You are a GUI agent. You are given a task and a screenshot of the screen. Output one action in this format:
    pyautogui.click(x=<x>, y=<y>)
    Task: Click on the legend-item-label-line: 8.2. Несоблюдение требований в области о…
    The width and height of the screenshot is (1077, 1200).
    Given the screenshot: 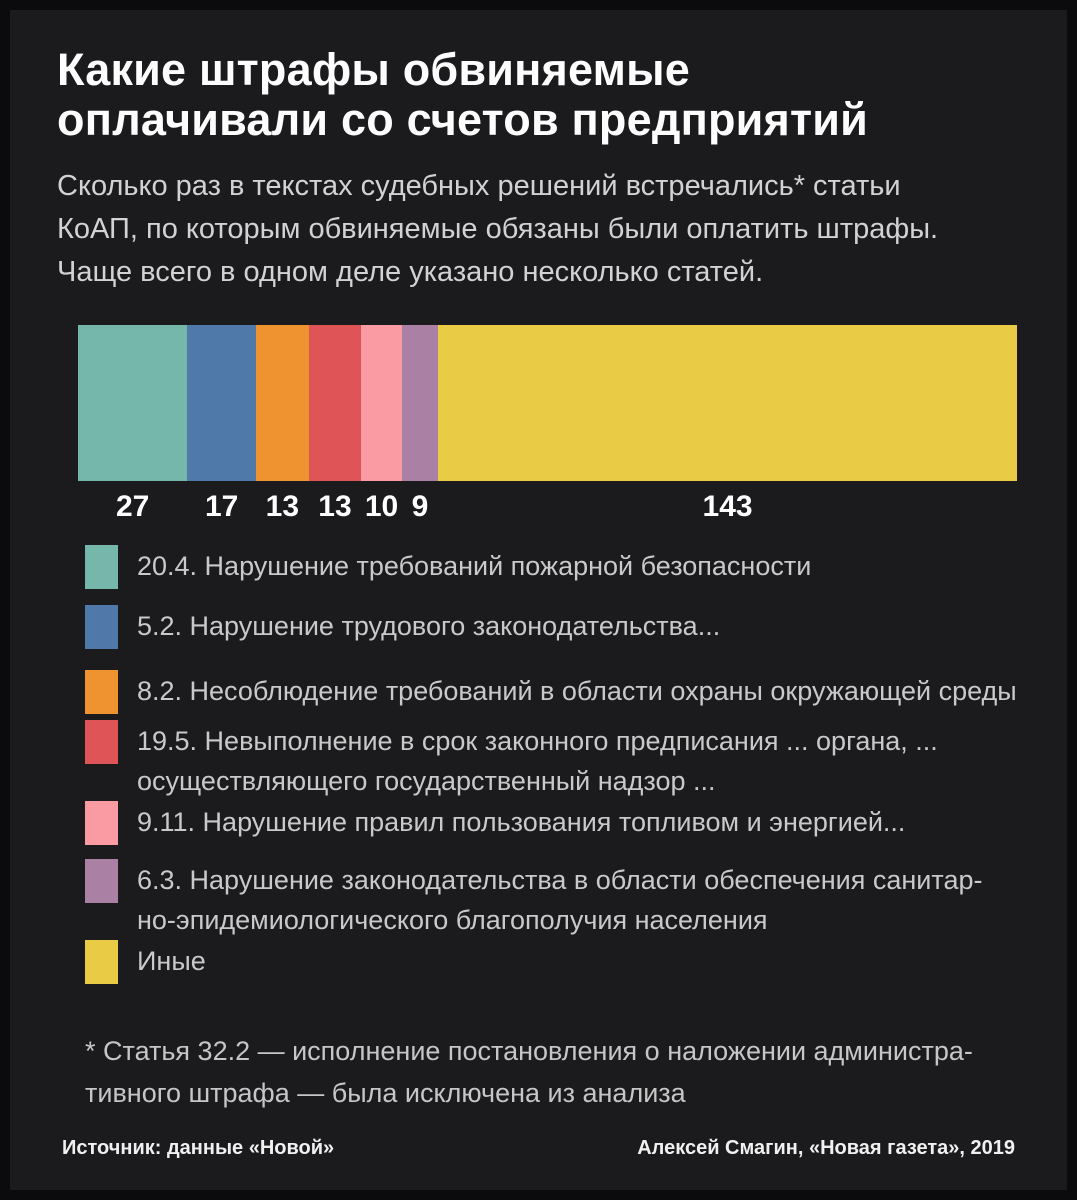 What is the action you would take?
    pyautogui.click(x=577, y=691)
    